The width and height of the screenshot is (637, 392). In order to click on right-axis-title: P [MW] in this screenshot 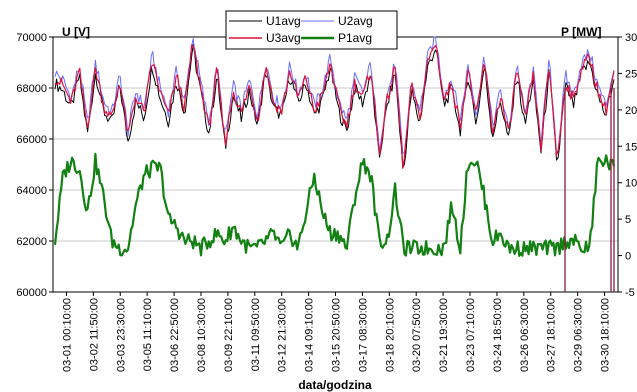, I will do `click(581, 32)`.